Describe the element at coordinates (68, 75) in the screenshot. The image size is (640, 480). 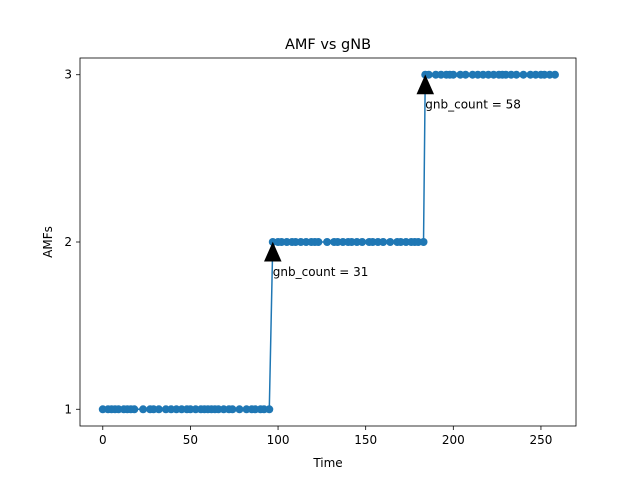
I see `y-tick-label: 3` at that location.